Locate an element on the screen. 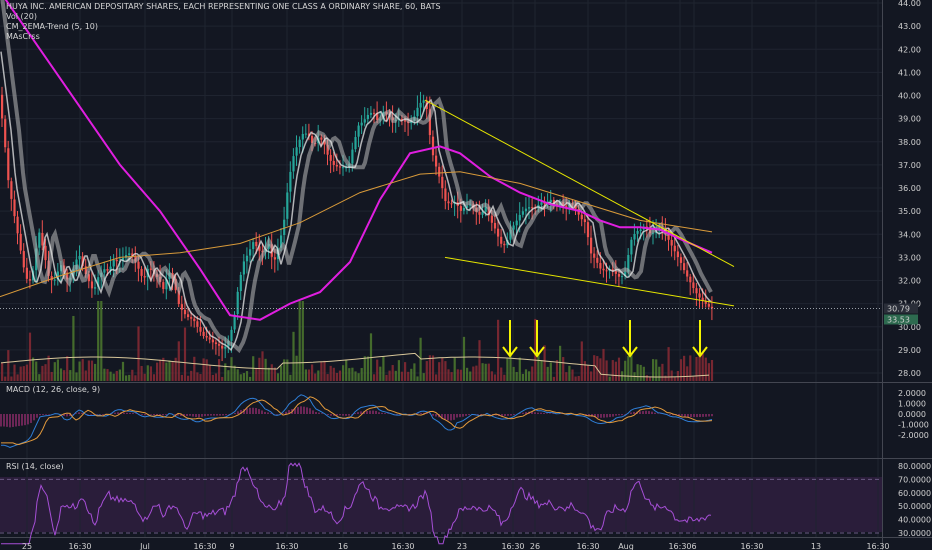 The width and height of the screenshot is (932, 550). time-tick-label: 25 is located at coordinates (27, 546).